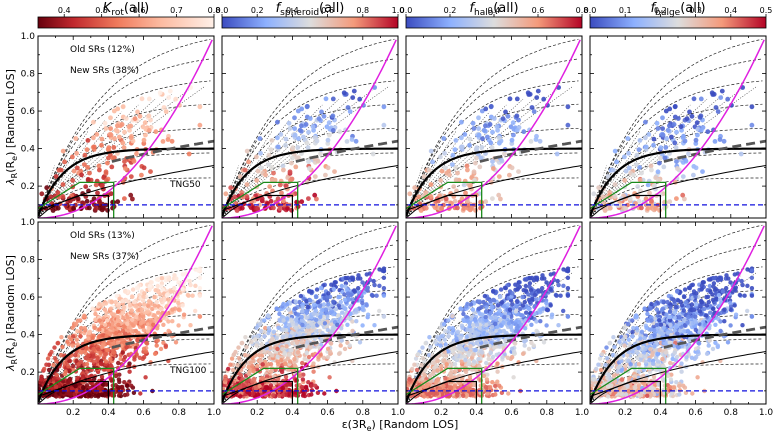 The height and width of the screenshot is (433, 777). Describe the element at coordinates (310, 22) in the screenshot. I see `colorbar-gradient` at that location.